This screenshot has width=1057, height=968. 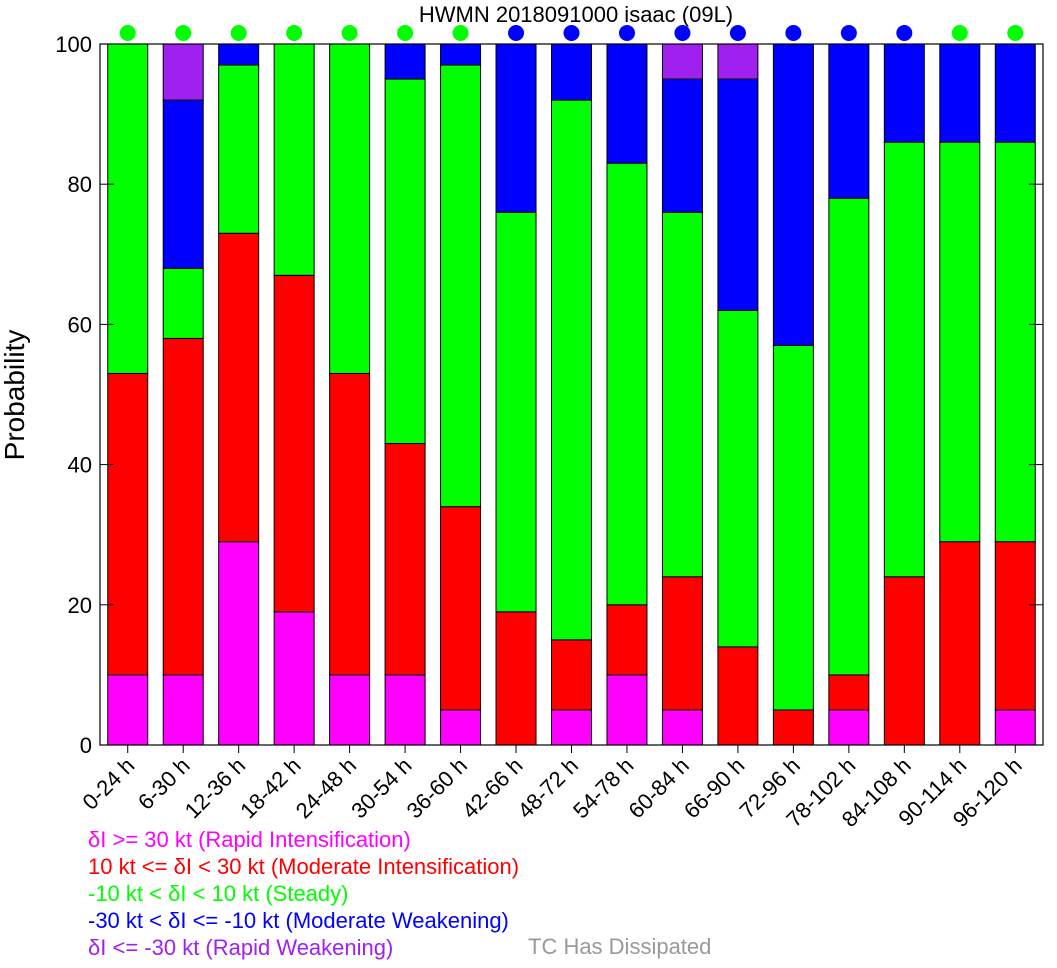 I want to click on x-tick-label: 18-42 h, so click(x=270, y=788).